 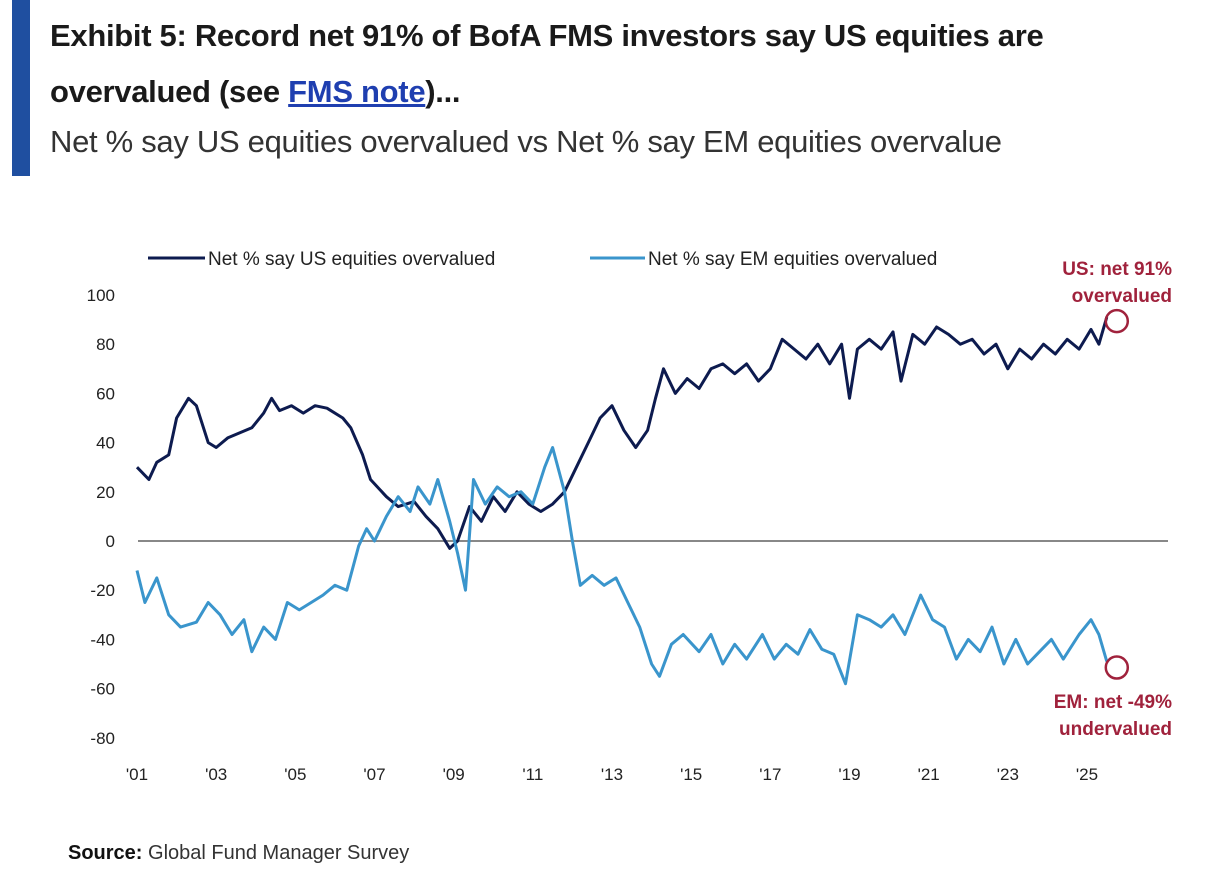 What do you see at coordinates (110, 541) in the screenshot?
I see `y-tick-label: 0` at bounding box center [110, 541].